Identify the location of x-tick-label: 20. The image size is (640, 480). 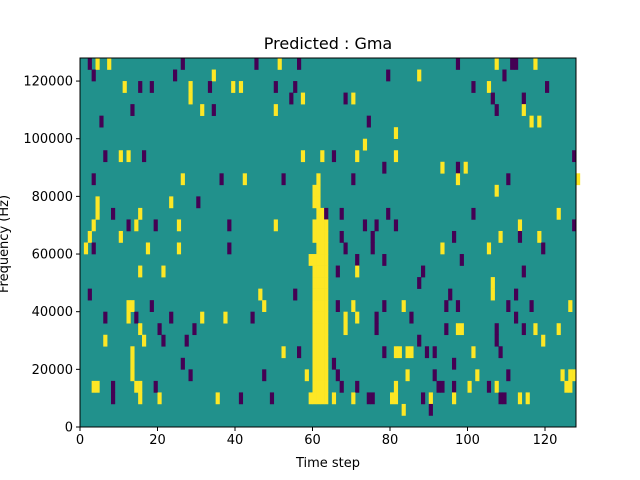
(157, 440).